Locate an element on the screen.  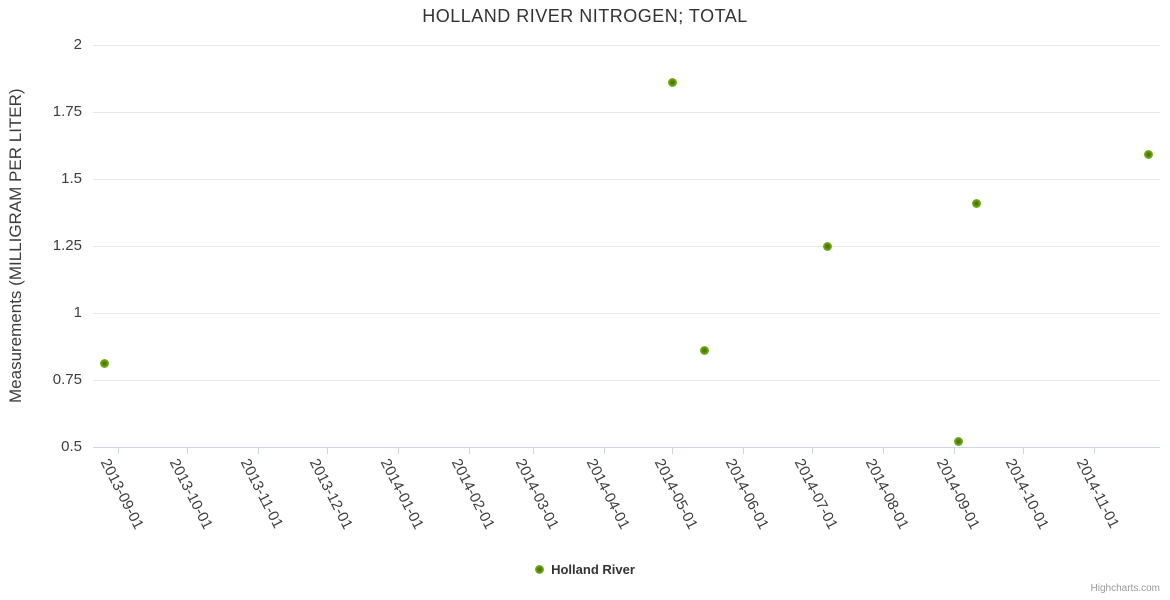
x-axis-tick-label: 2014-05-01 is located at coordinates (676, 494).